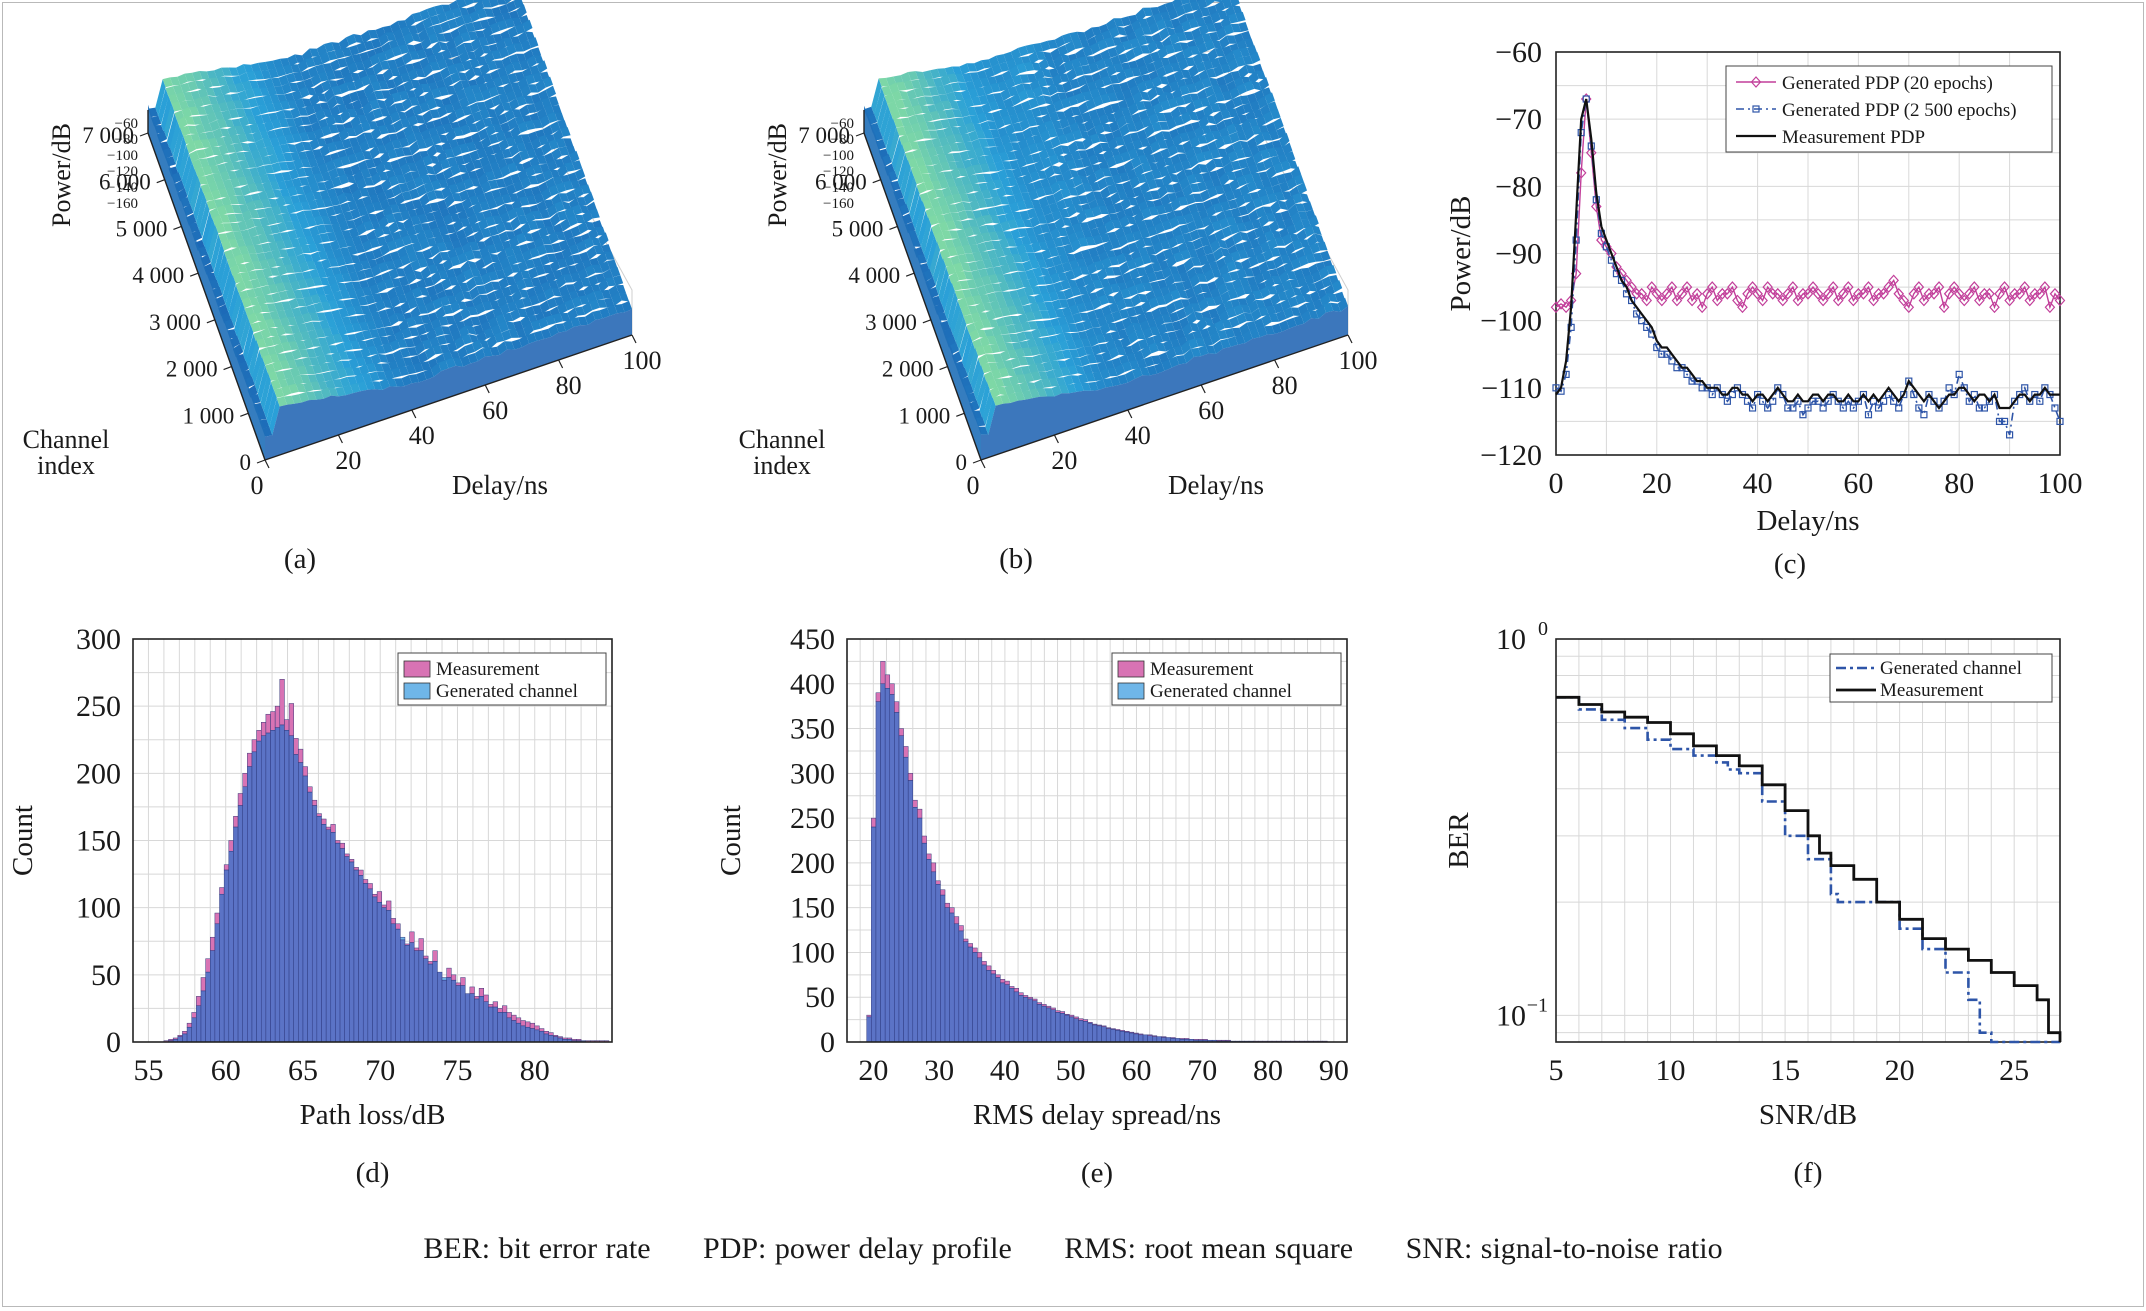 The width and height of the screenshot is (2146, 1311). Describe the element at coordinates (1461, 254) in the screenshot. I see `c-y-label: Power/dB` at that location.